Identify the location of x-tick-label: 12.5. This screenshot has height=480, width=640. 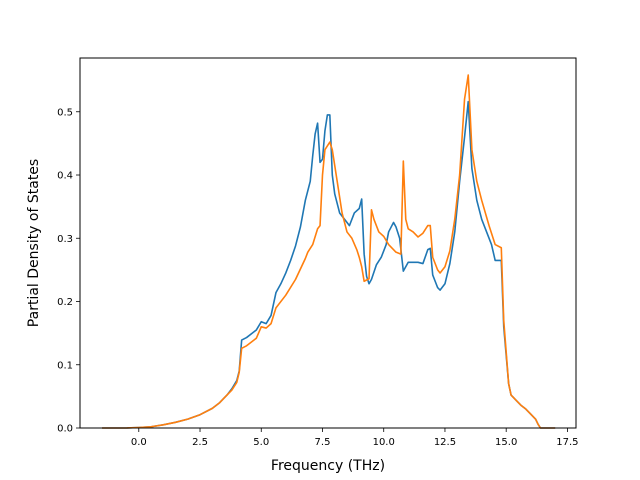
(445, 442).